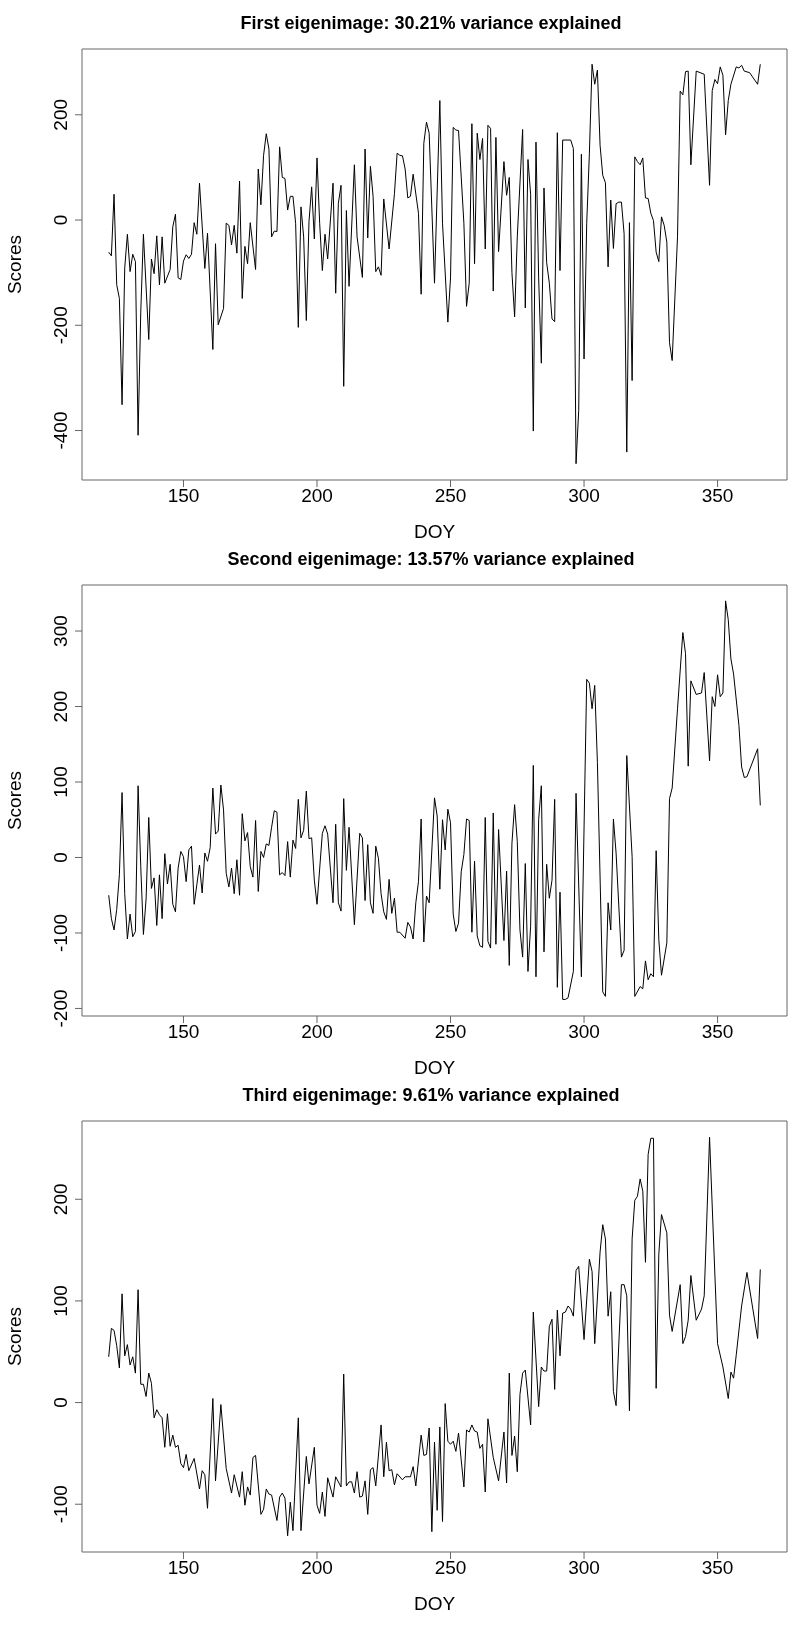 This screenshot has width=802, height=1625. What do you see at coordinates (431, 23) in the screenshot?
I see `chart-title: First eigenimage: 30.21% variance explained` at bounding box center [431, 23].